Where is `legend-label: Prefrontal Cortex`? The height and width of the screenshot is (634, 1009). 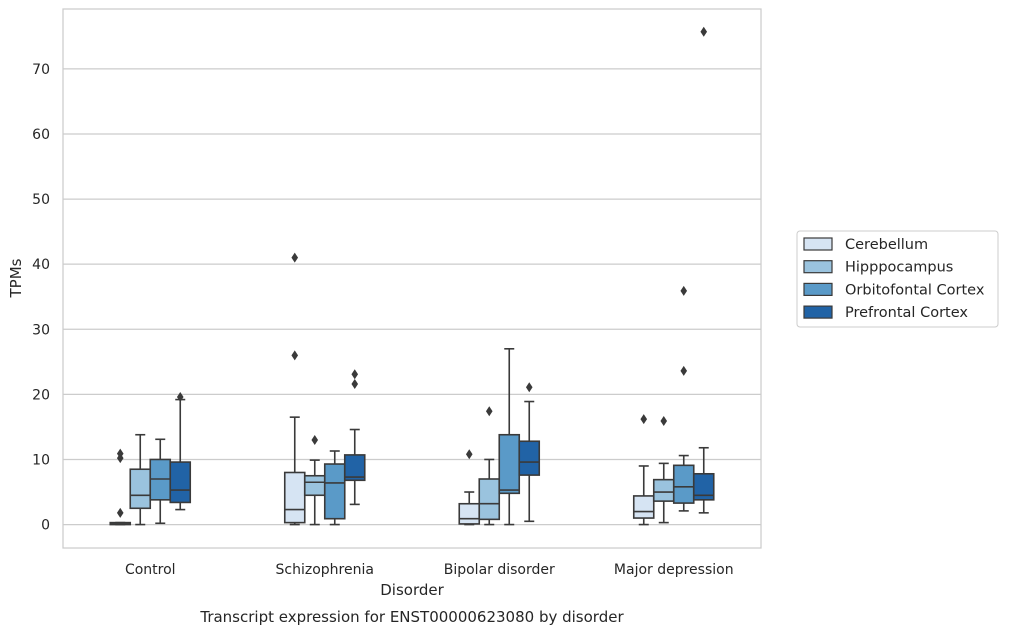
legend-label: Prefrontal Cortex is located at coordinates (906, 313).